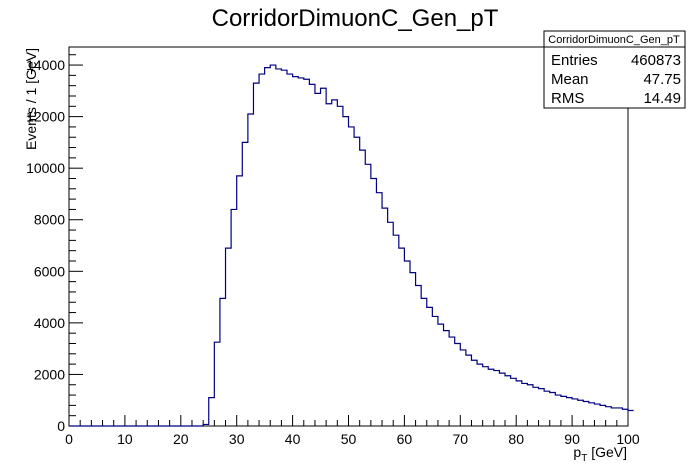  Describe the element at coordinates (31, 99) in the screenshot. I see `y-axis-label: Events / 1 [GeV]` at that location.